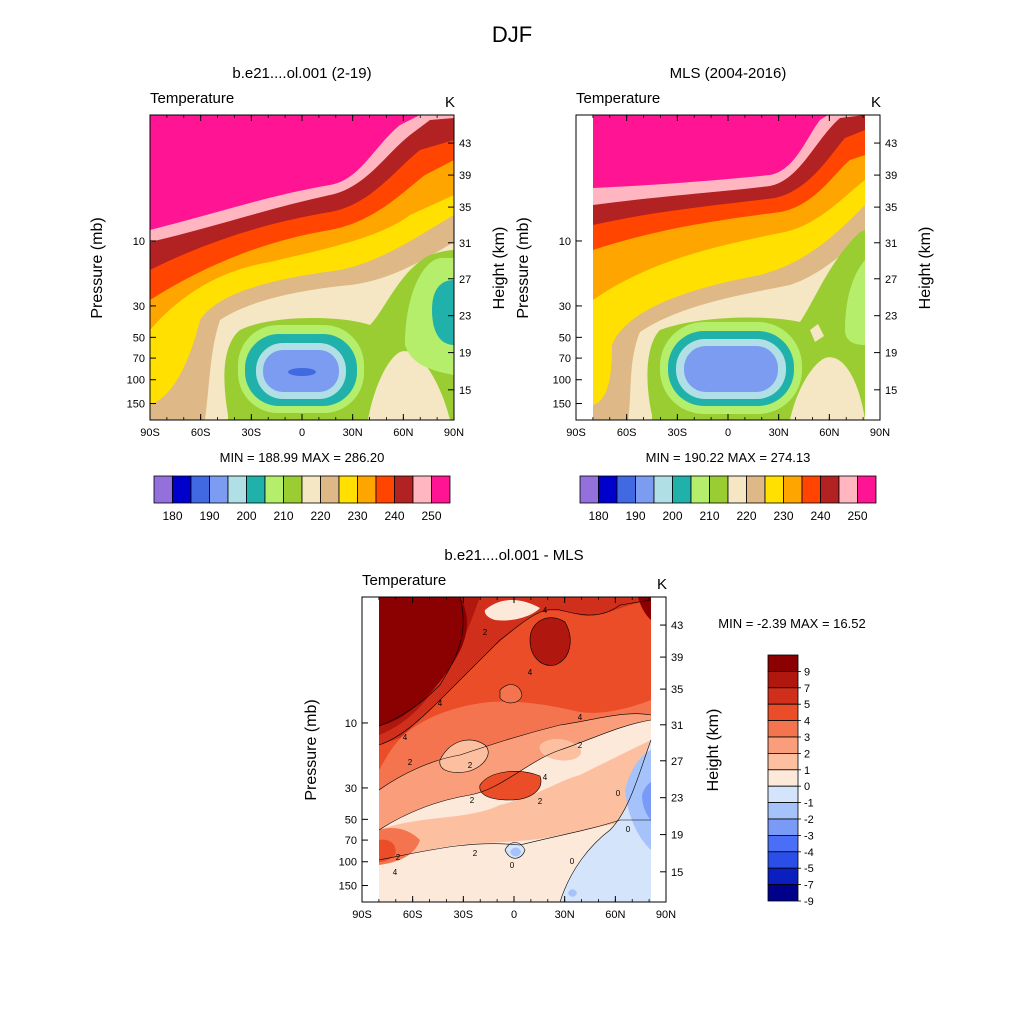 This screenshot has width=1024, height=1024. What do you see at coordinates (709, 516) in the screenshot?
I see `colorbar-label: 210` at bounding box center [709, 516].